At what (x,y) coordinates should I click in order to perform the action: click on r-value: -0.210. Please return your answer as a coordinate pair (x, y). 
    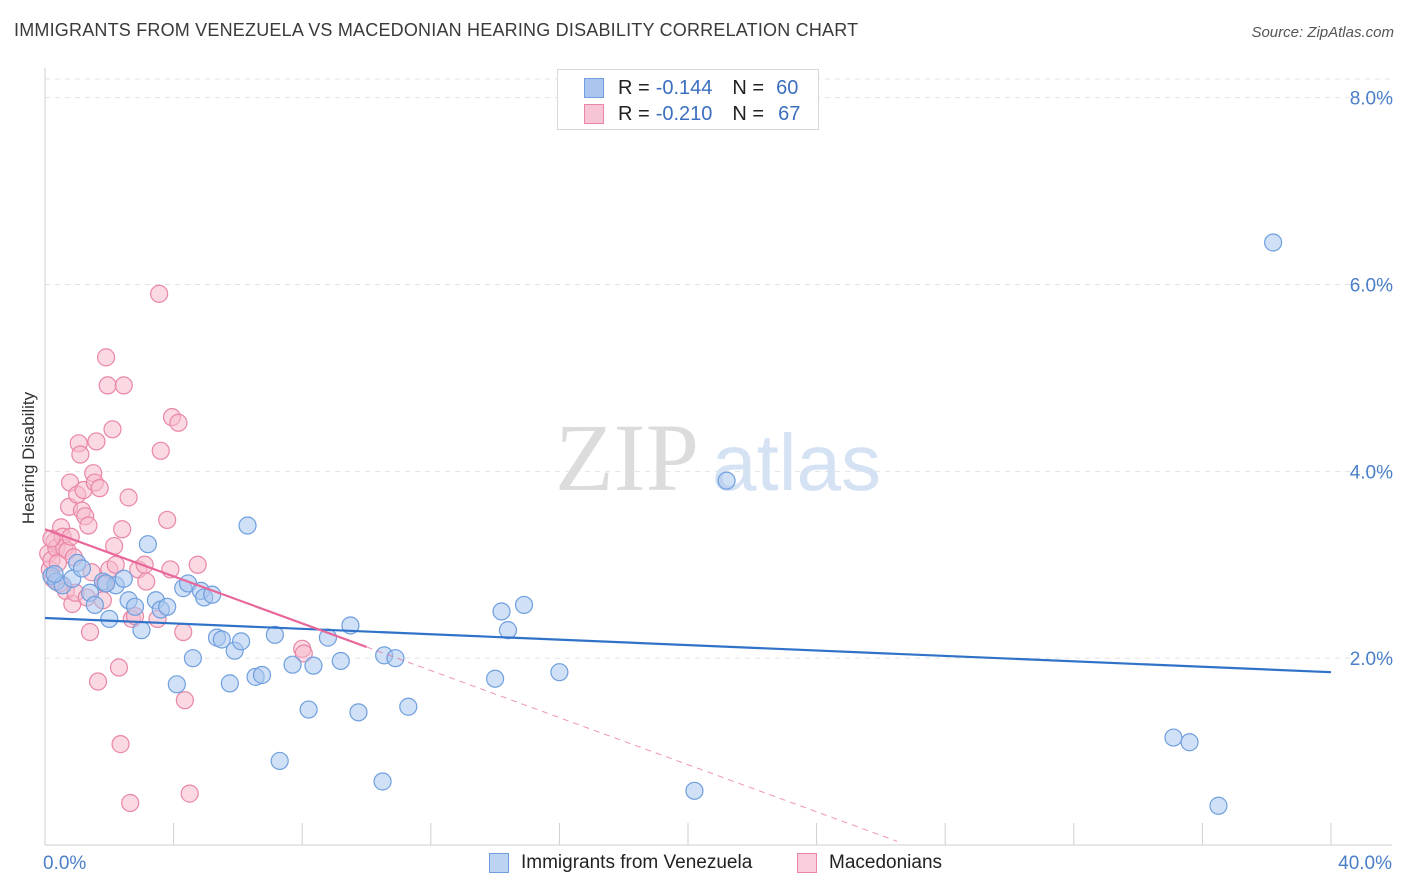
    Looking at the image, I should click on (684, 113).